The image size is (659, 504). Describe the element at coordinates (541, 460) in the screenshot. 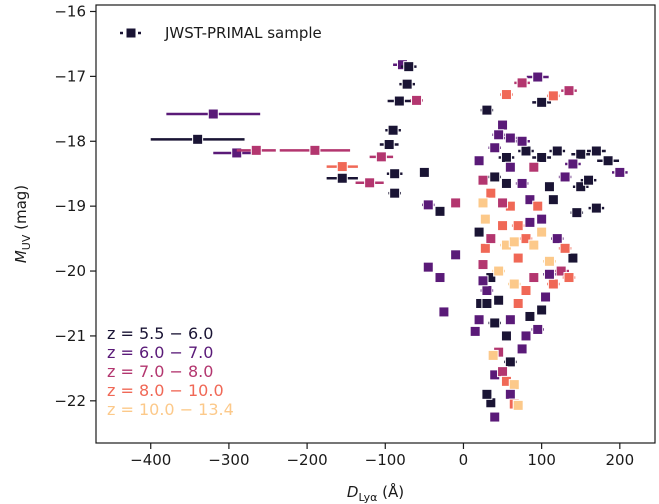

I see `x-tick-label: 100` at that location.